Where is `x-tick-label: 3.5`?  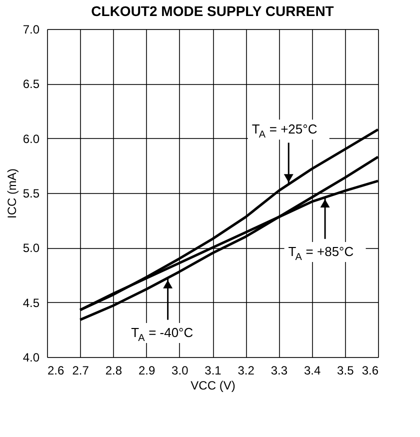
x-tick-label: 3.5 is located at coordinates (345, 371).